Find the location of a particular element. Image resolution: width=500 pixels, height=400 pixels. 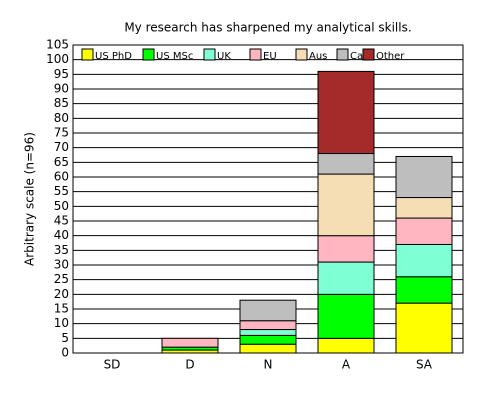

y-tick-label: 50 is located at coordinates (61, 206).